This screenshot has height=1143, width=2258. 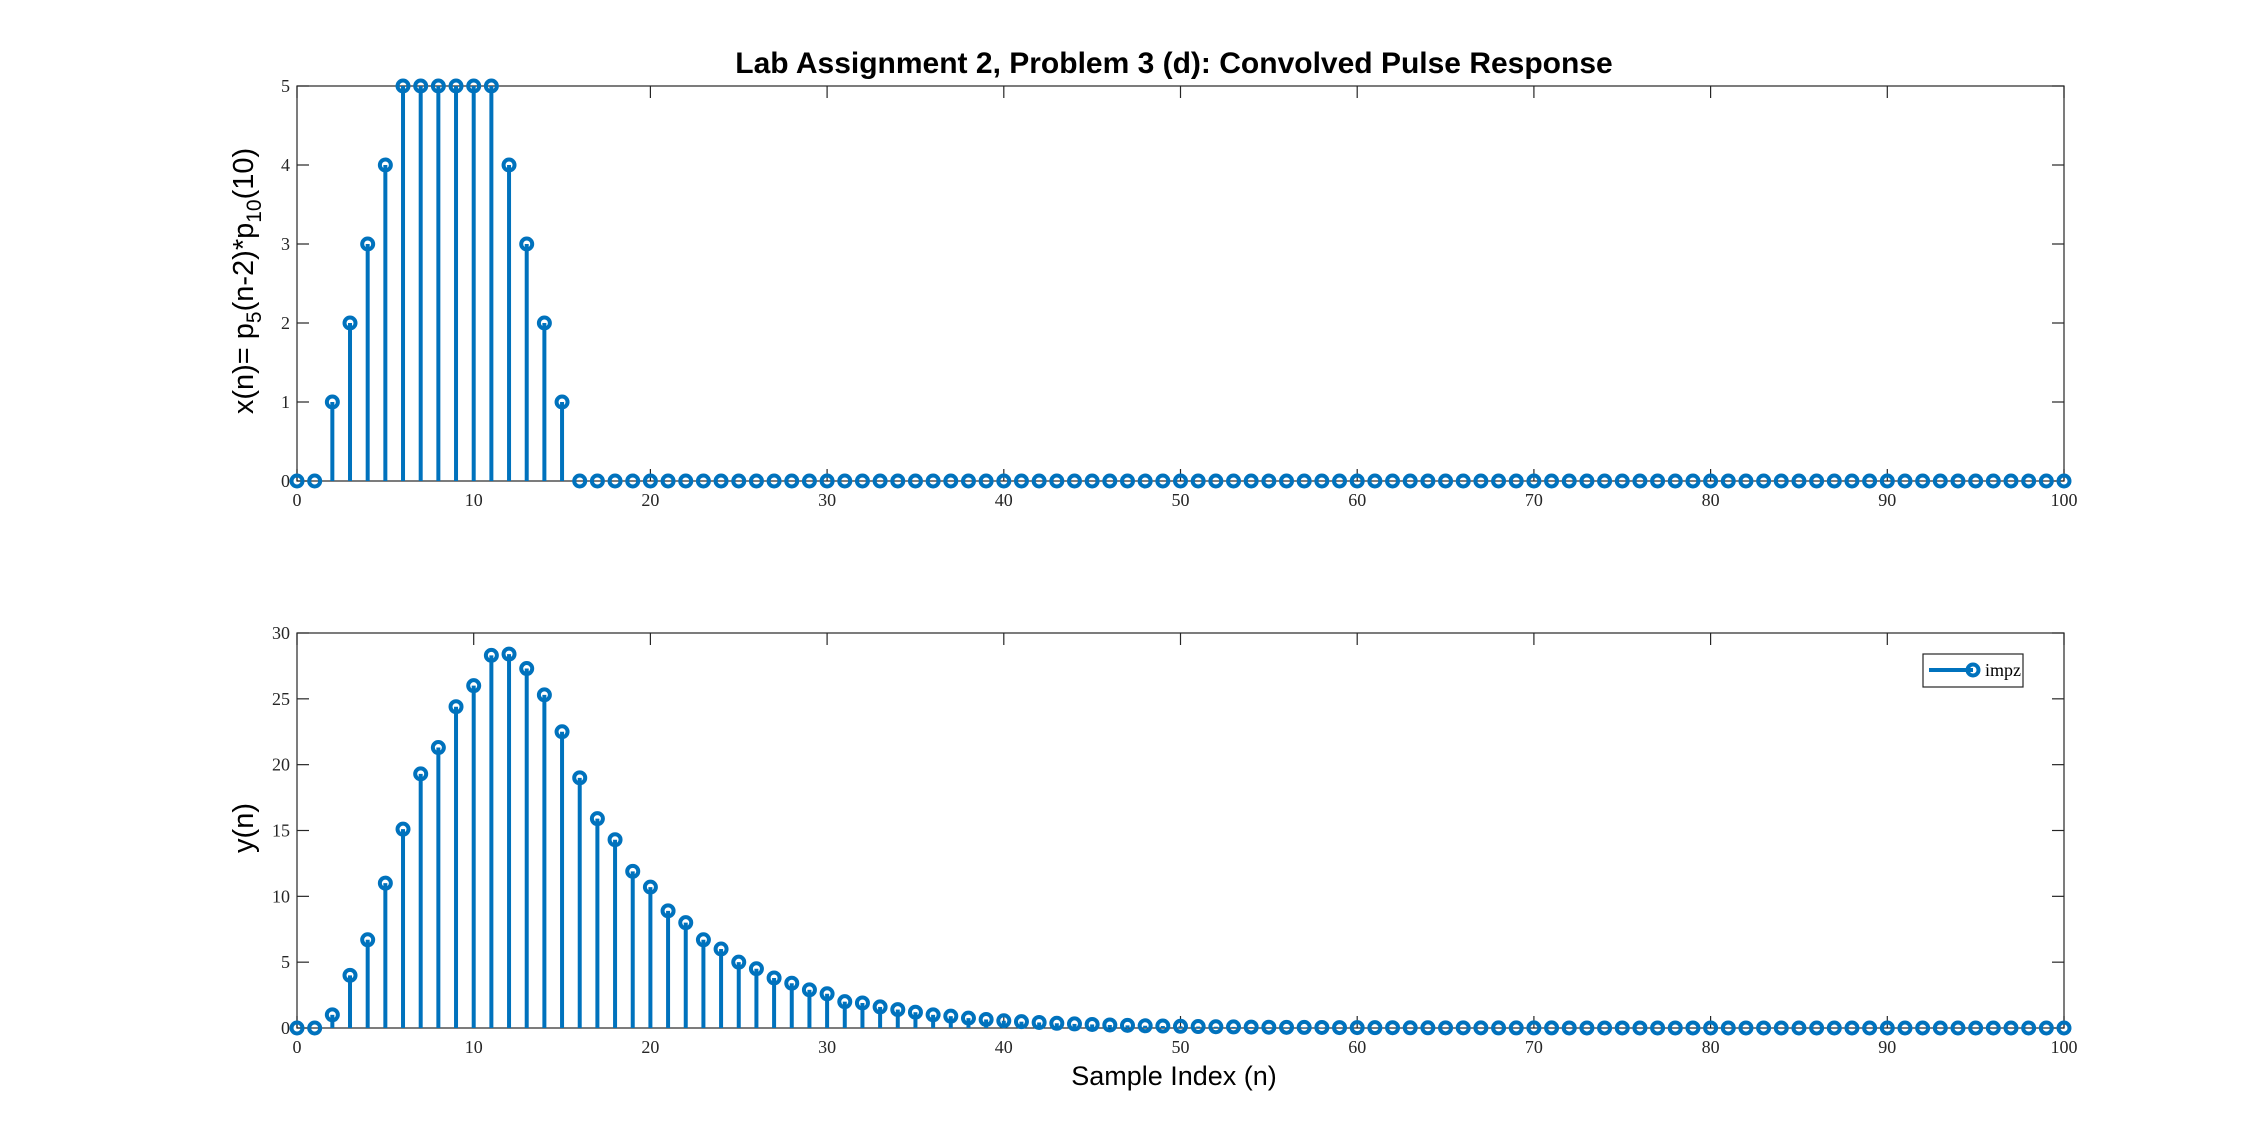 I want to click on axes-top-ylabel: x(n)= p5(n-2)*p10(10), so click(x=247, y=281).